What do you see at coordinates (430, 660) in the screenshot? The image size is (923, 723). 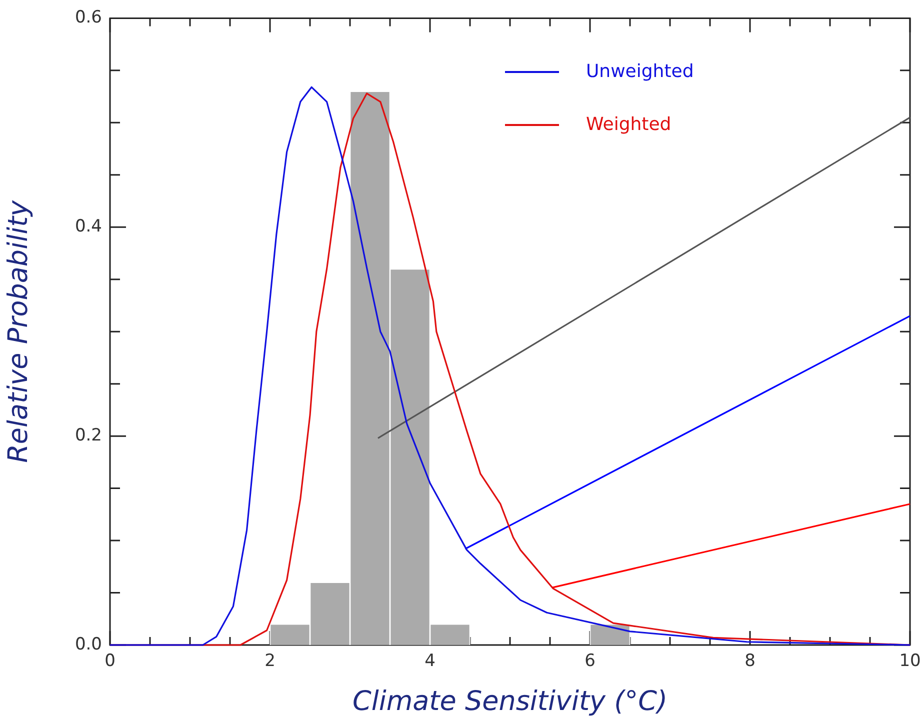 I see `x-tick-label: 4` at bounding box center [430, 660].